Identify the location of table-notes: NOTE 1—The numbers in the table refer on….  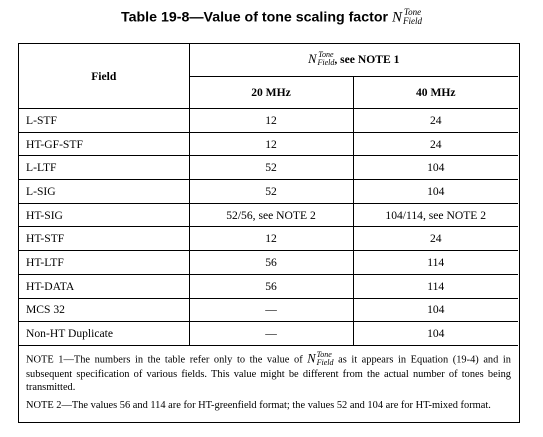
(268, 381).